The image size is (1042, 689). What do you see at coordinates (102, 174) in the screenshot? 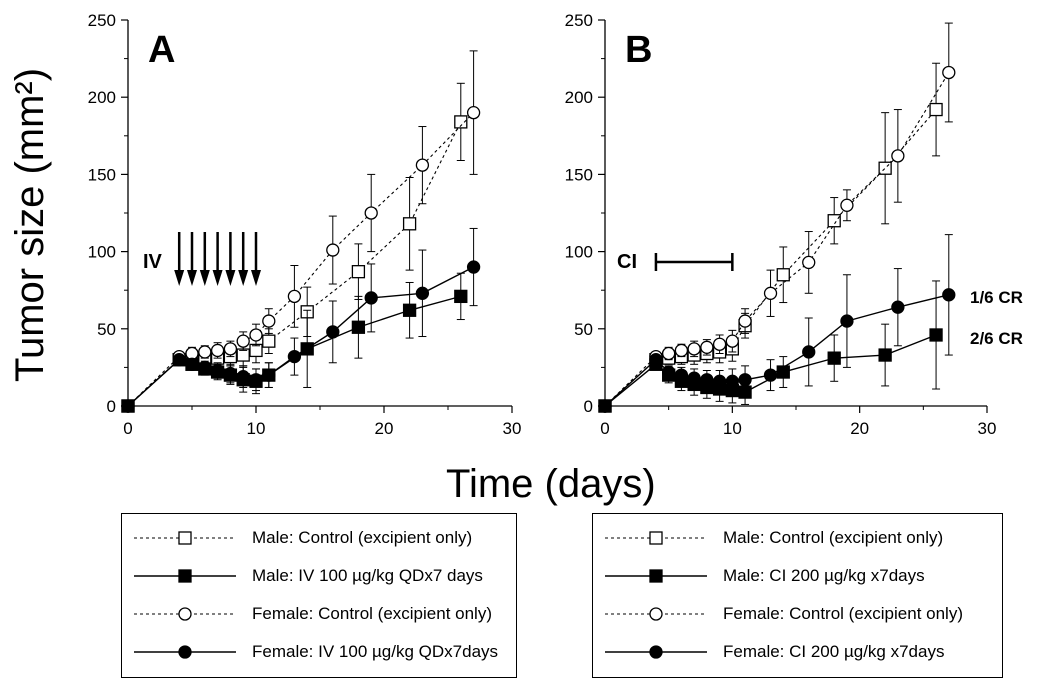
I see `y-tick-label: 150` at bounding box center [102, 174].